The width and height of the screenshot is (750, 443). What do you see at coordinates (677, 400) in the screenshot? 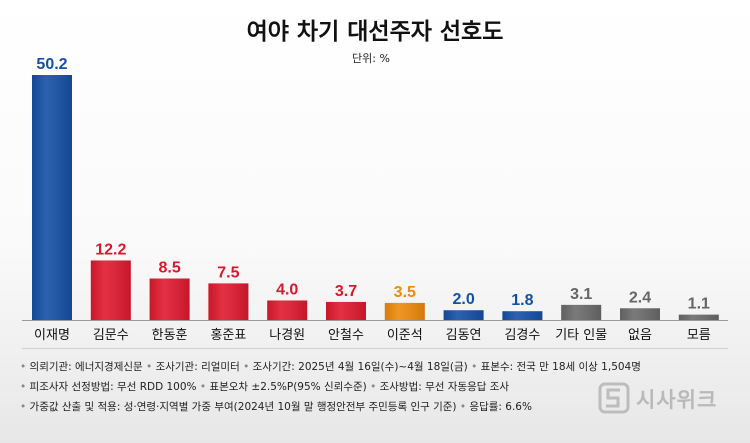
I see `watermark-text: 시사위크` at bounding box center [677, 400].